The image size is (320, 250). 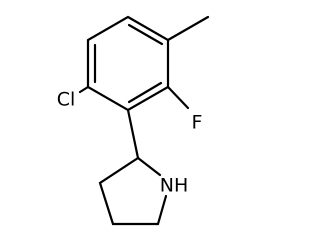 What do you see at coordinates (197, 123) in the screenshot?
I see `atom-label: F` at bounding box center [197, 123].